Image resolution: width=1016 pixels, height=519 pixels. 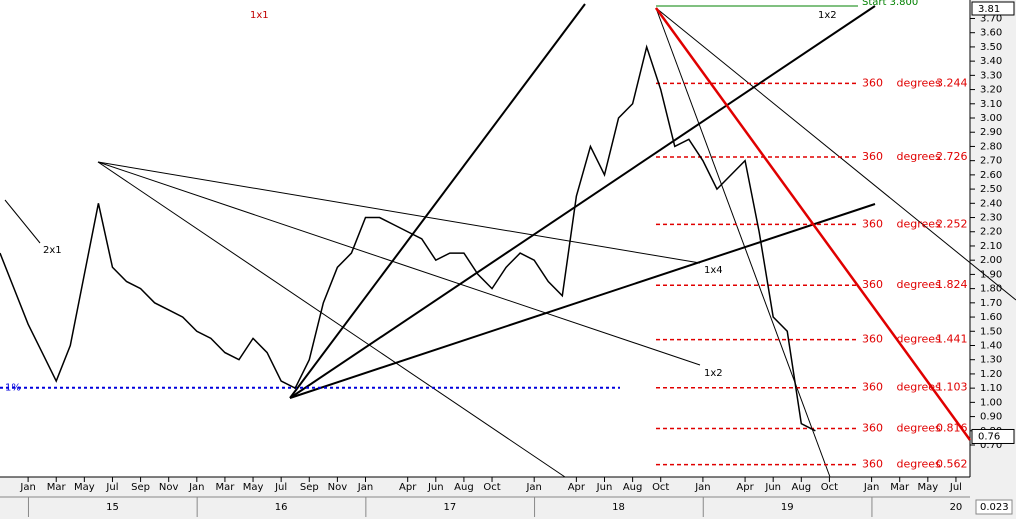 What do you see at coordinates (991, 360) in the screenshot?
I see `y-tick-label: 1.30` at bounding box center [991, 360].